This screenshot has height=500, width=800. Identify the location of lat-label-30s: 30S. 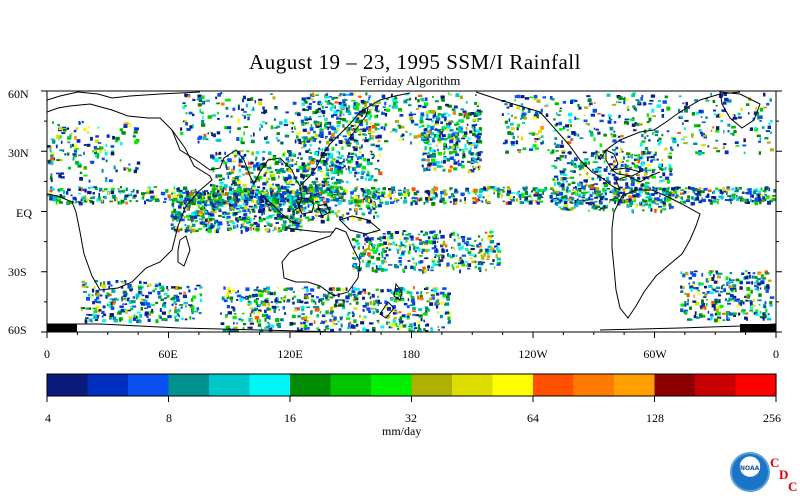
(17, 272).